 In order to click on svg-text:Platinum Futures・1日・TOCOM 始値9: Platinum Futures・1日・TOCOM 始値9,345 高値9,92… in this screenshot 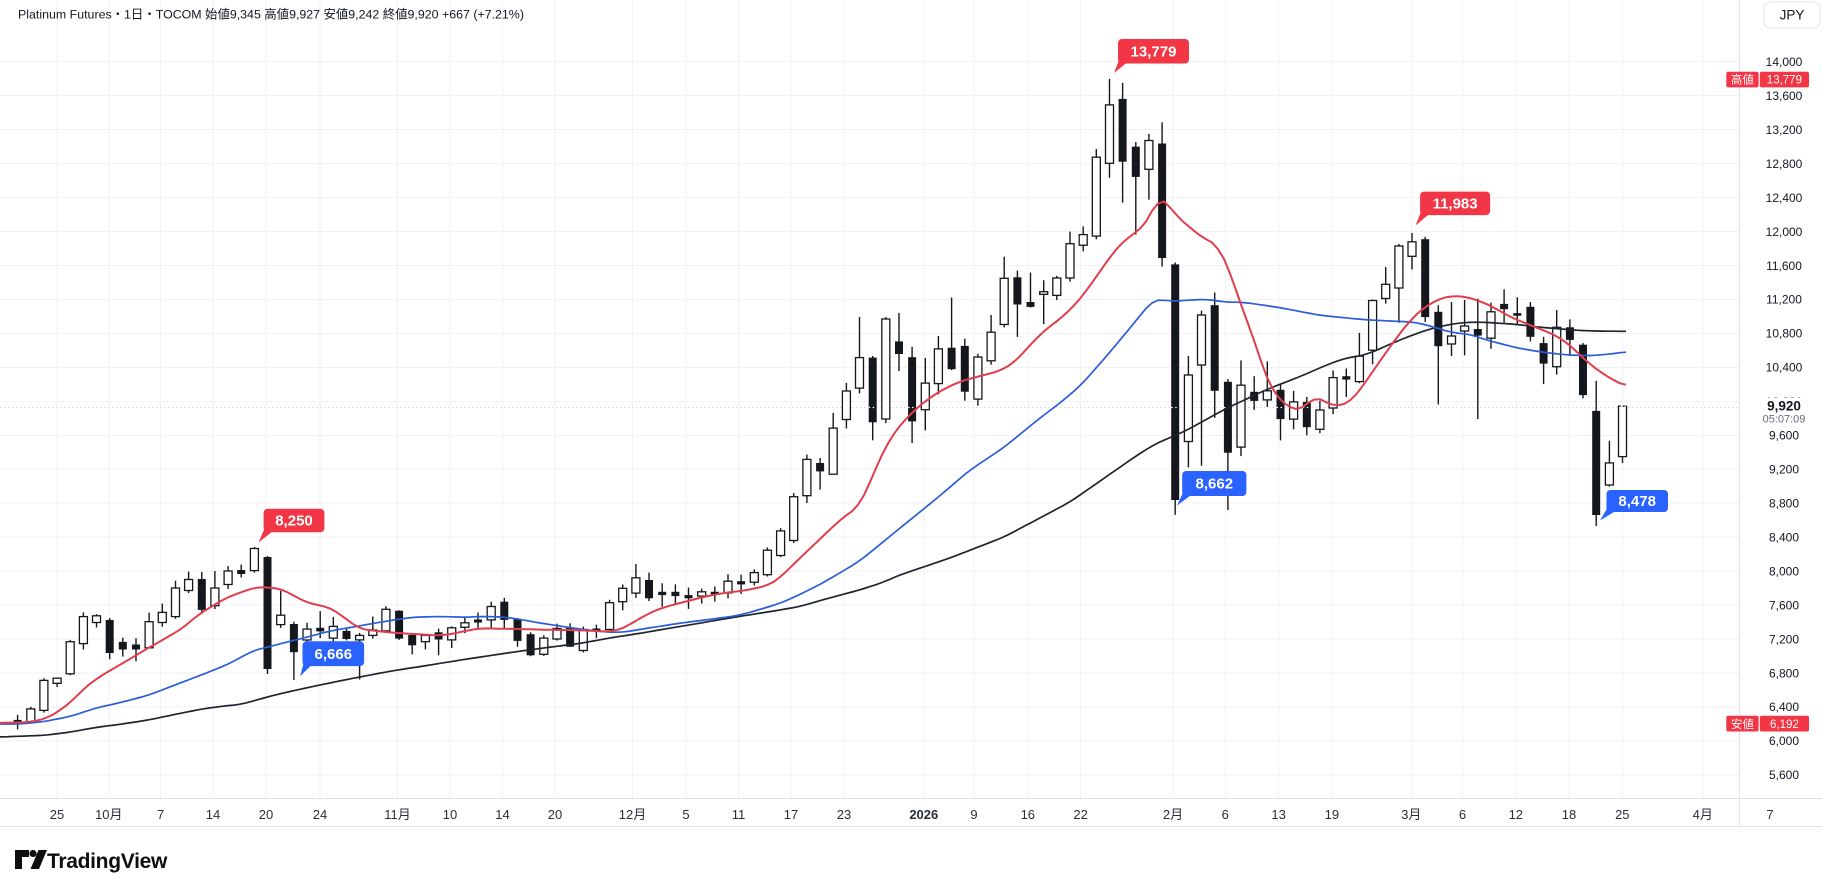, I will do `click(271, 14)`.